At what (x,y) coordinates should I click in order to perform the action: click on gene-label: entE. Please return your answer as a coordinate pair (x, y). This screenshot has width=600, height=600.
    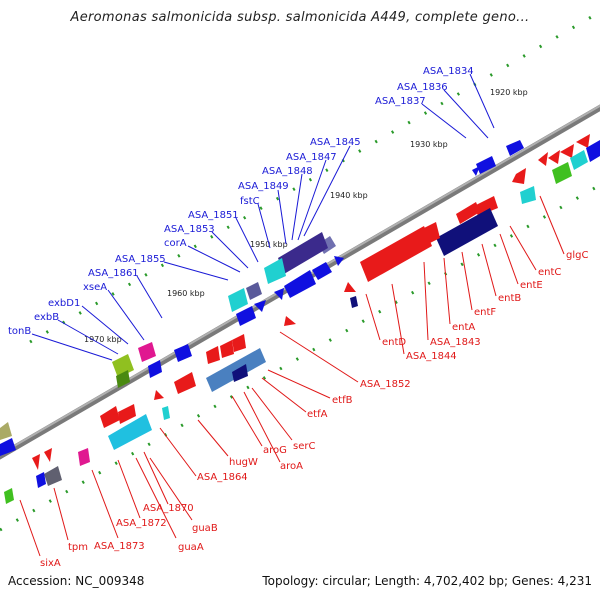
    Looking at the image, I should click on (531, 285).